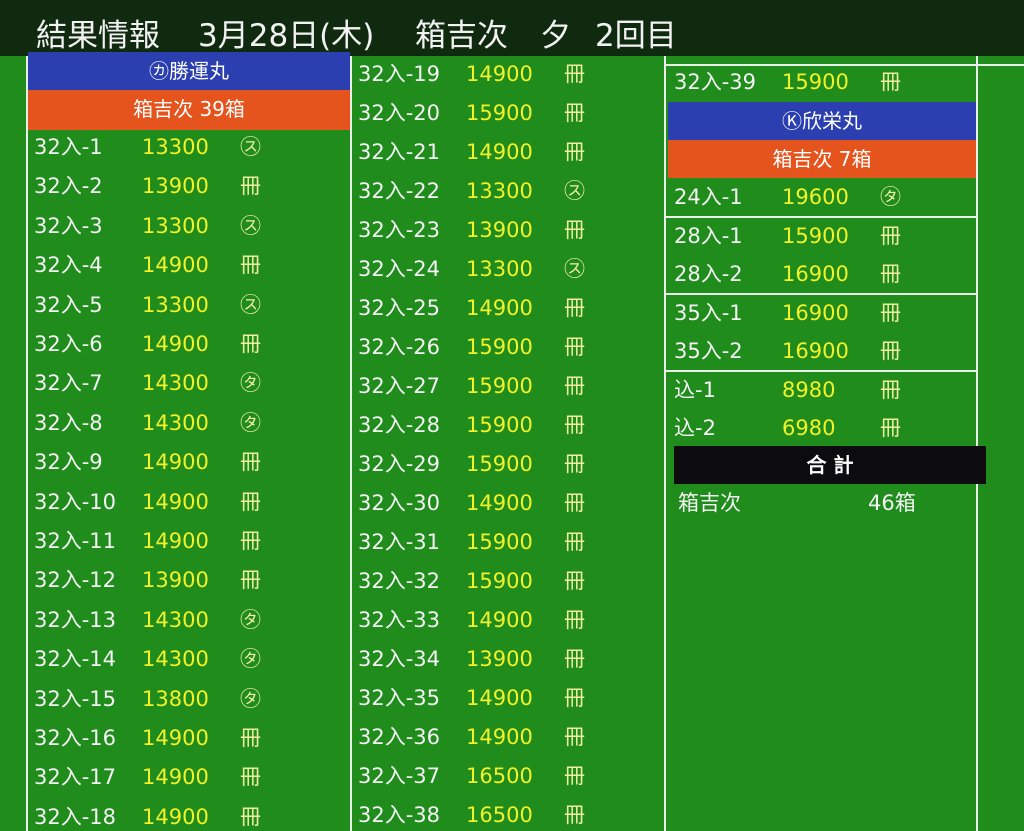  What do you see at coordinates (822, 159) in the screenshot?
I see `summary: 箱吉次 7箱` at bounding box center [822, 159].